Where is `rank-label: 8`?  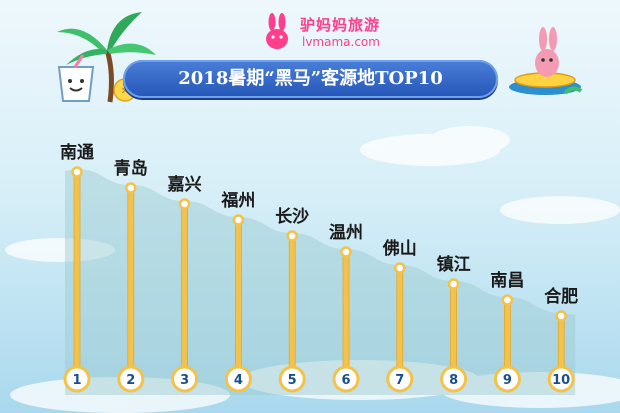 rank-label: 8 is located at coordinates (453, 380).